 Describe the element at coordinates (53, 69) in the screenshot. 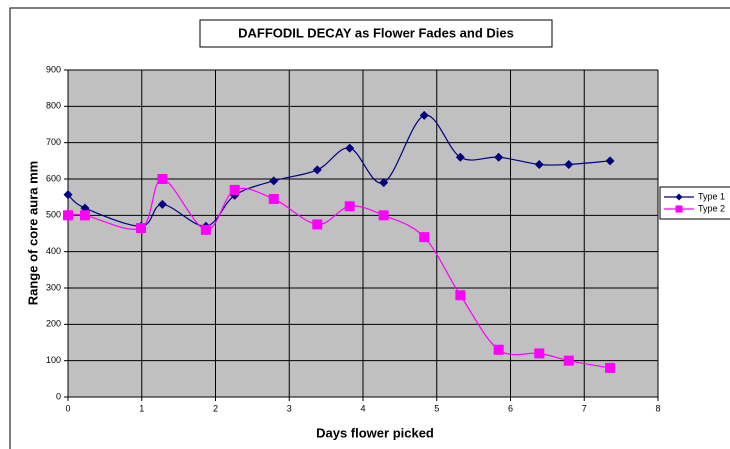

I see `y-tick-label: 900` at that location.